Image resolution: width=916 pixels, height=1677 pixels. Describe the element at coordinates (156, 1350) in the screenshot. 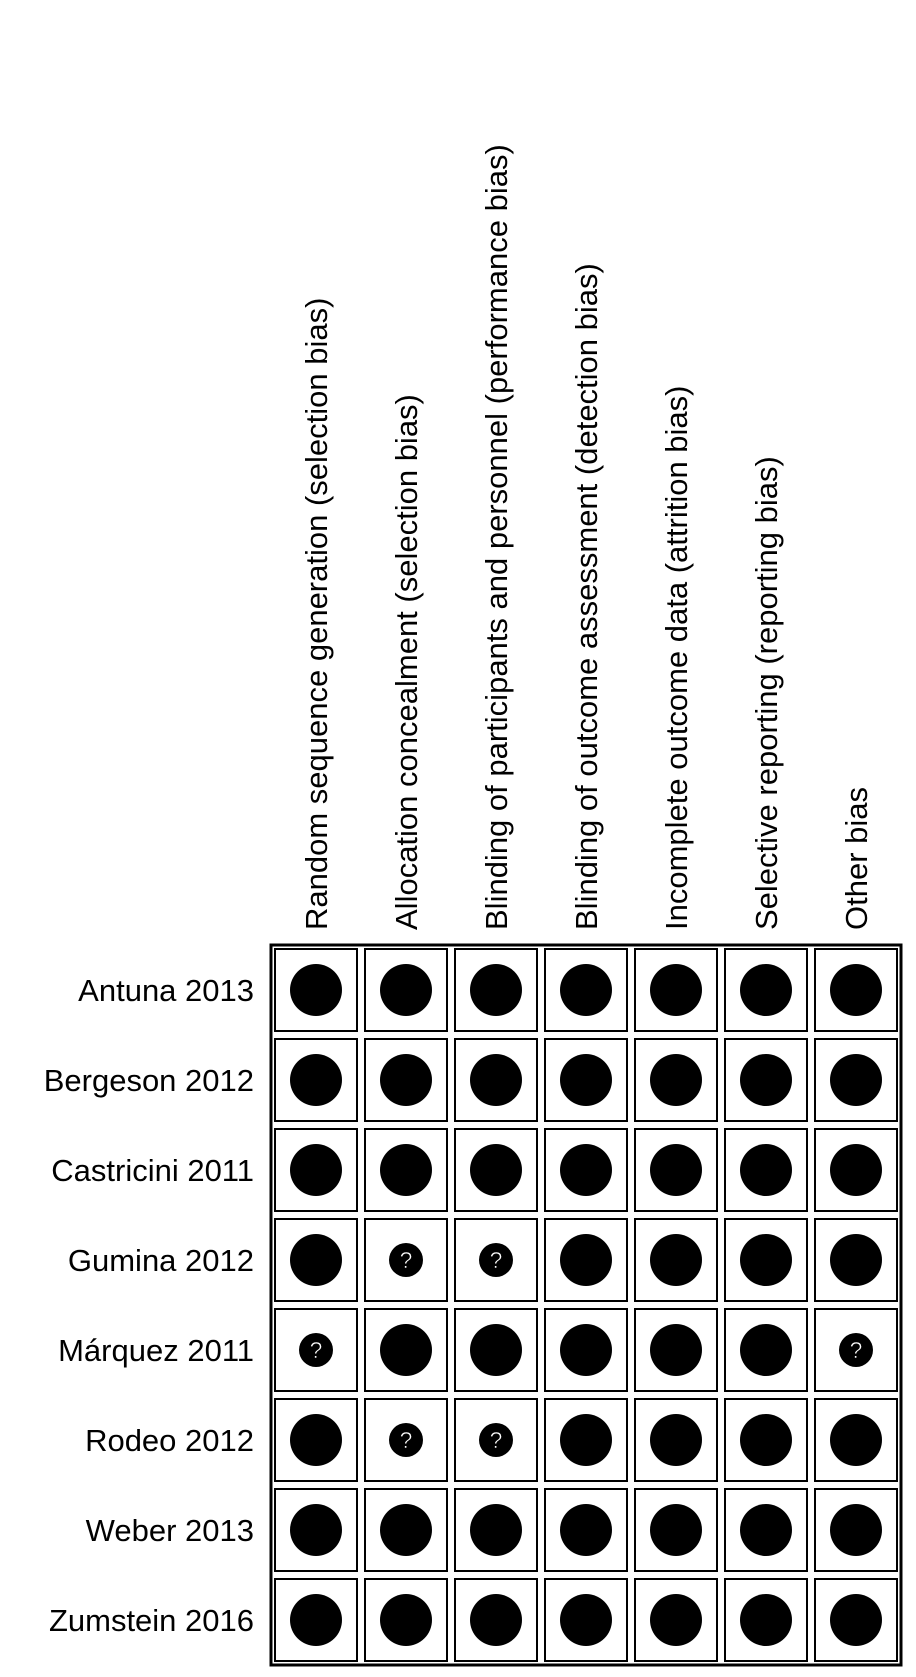

I see `row-label-5: Márquez 2011` at that location.